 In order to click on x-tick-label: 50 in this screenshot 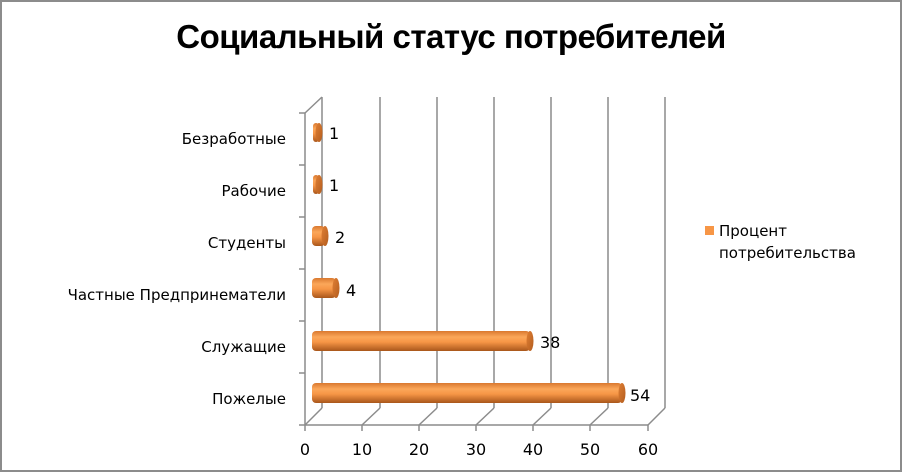, I will do `click(590, 449)`.